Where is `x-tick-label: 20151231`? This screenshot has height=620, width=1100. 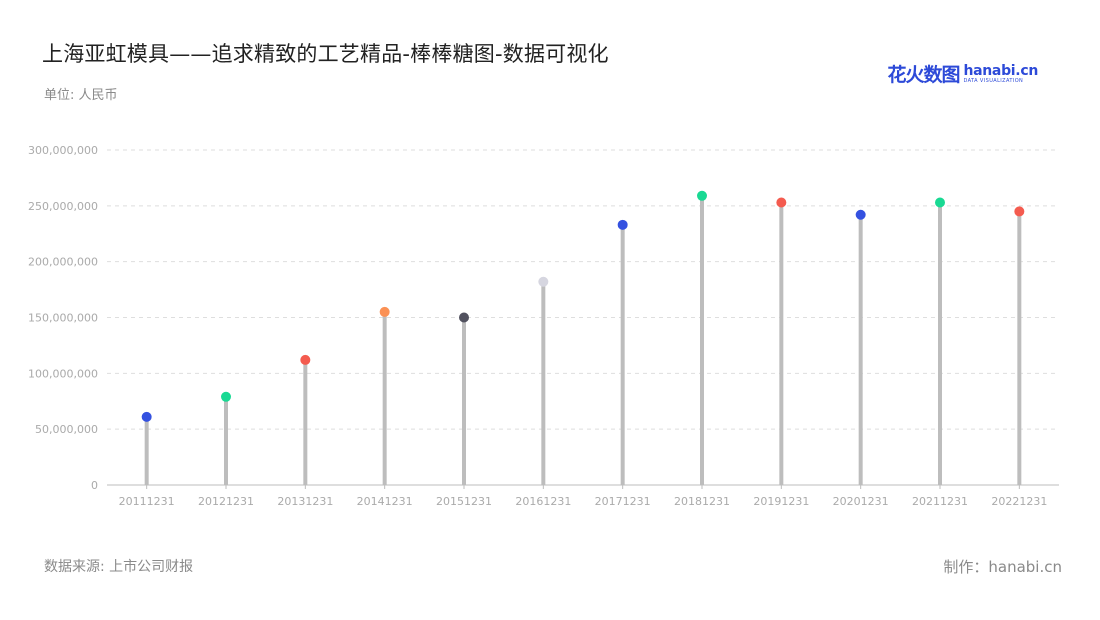 x-tick-label: 20151231 is located at coordinates (464, 501).